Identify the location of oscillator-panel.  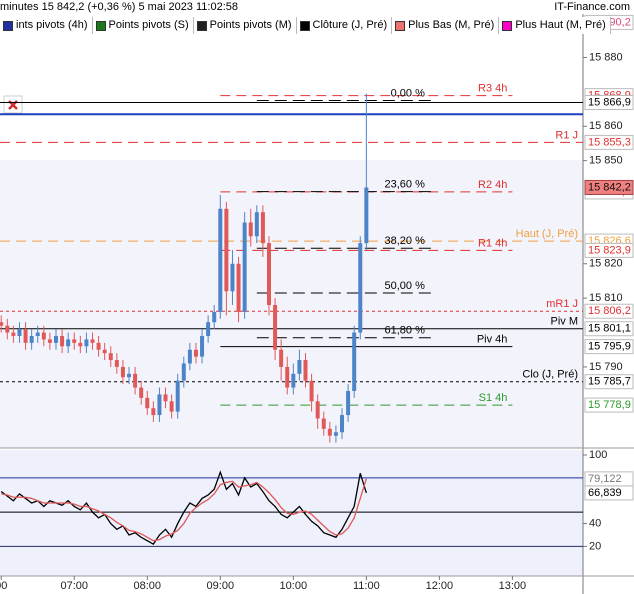
(291, 508).